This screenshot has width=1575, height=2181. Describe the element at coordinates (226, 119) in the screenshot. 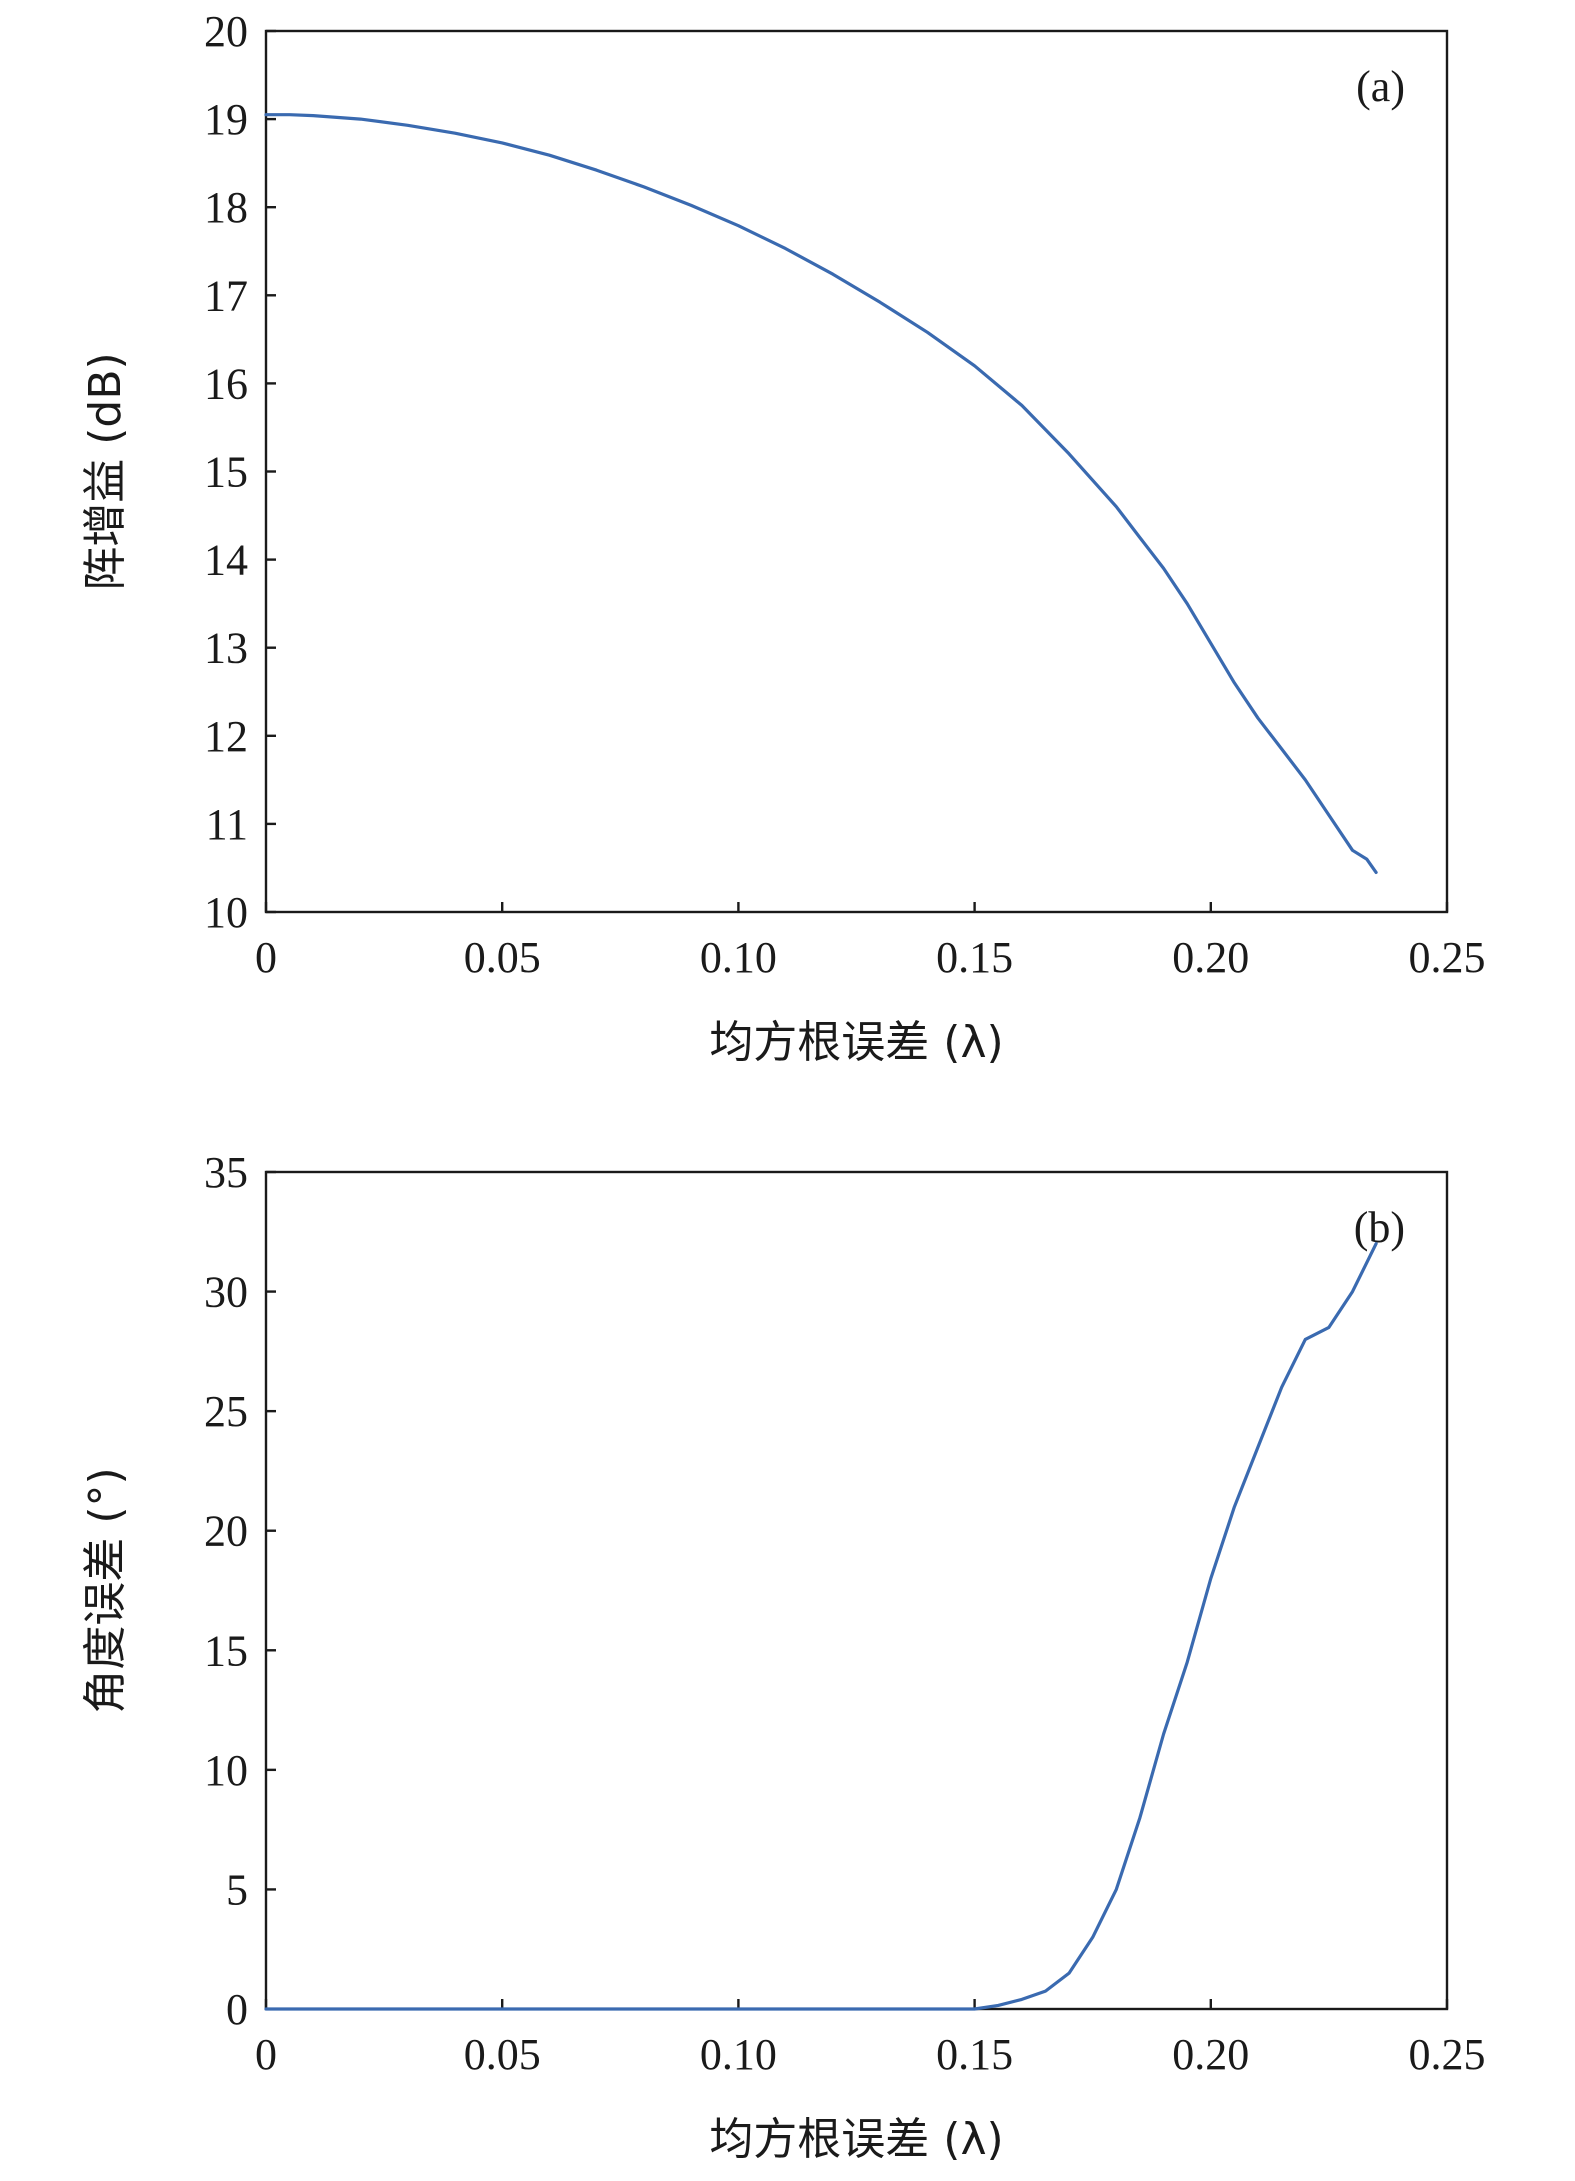

I see `y-tick-label: 19` at that location.